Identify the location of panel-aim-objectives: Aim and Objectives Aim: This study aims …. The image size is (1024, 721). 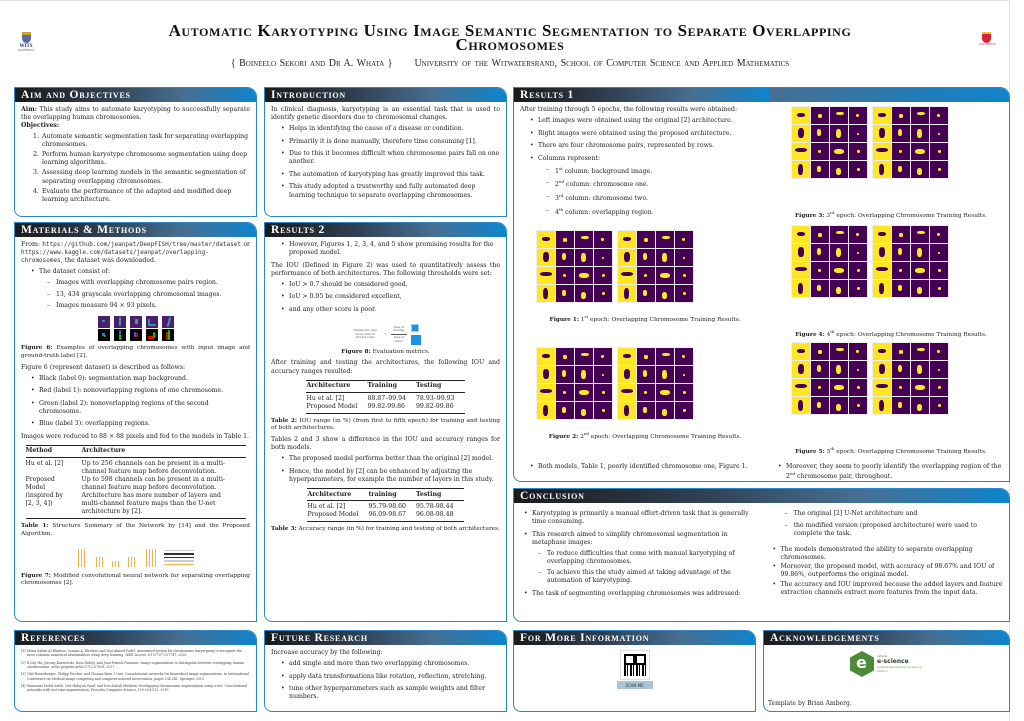
(135, 152).